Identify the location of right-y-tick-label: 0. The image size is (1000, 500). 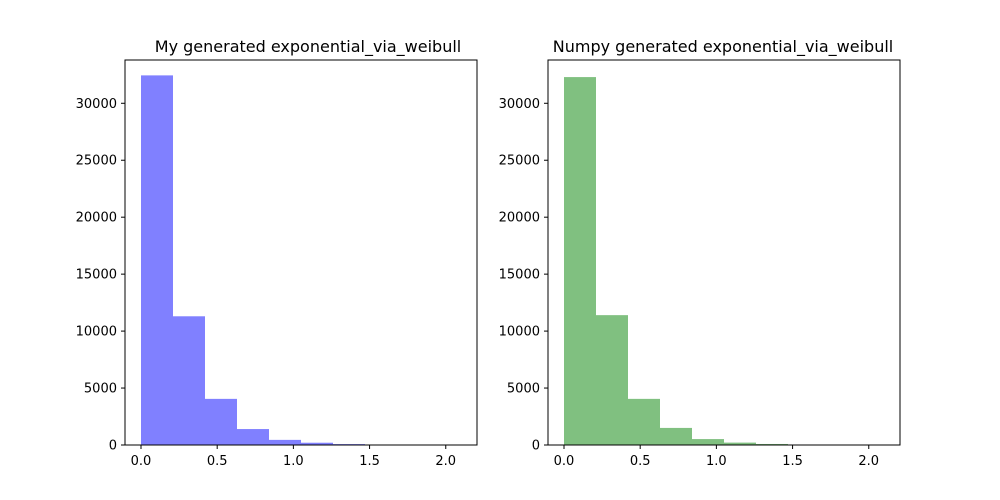
(536, 446).